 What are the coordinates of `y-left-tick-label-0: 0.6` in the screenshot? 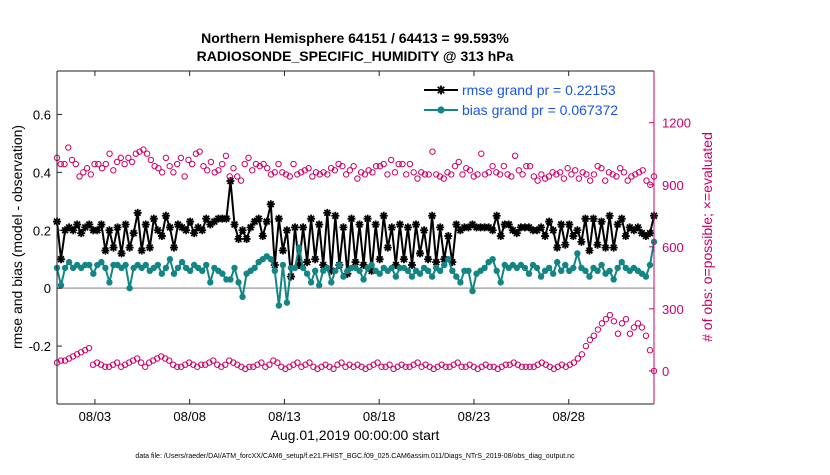 It's located at (42, 114).